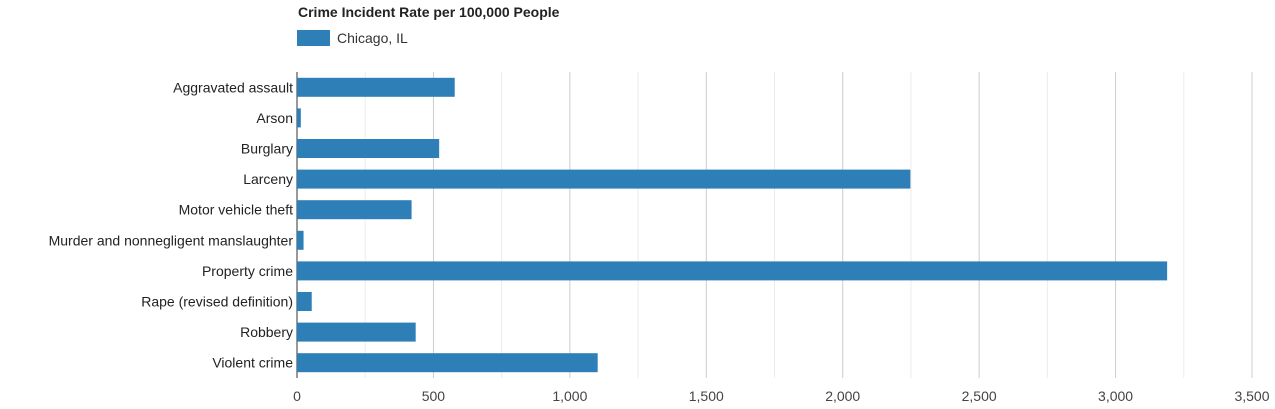  What do you see at coordinates (236, 210) in the screenshot?
I see `category-label: Motor vehicle theft` at bounding box center [236, 210].